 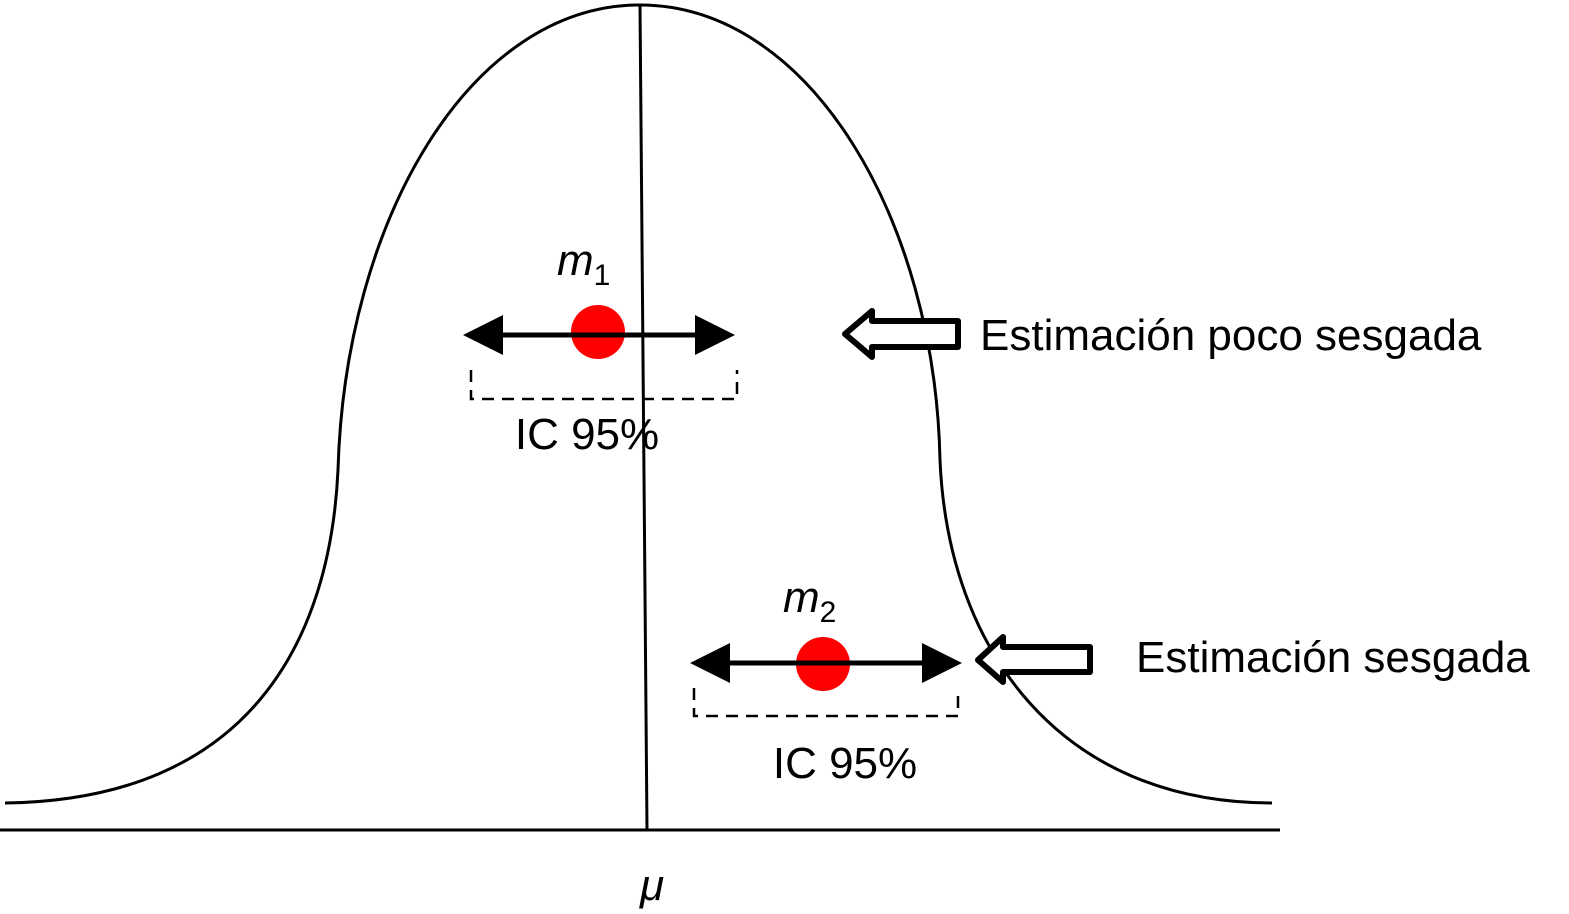 What do you see at coordinates (587, 434) in the screenshot?
I see `ci-label-m1: IC 95%` at bounding box center [587, 434].